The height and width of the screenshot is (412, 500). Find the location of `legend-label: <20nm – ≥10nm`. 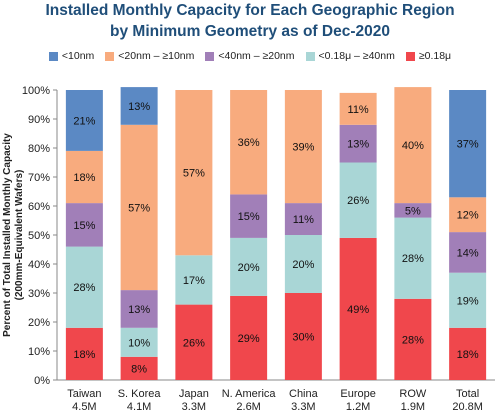

legend-label: <20nm – ≥10nm is located at coordinates (156, 56).